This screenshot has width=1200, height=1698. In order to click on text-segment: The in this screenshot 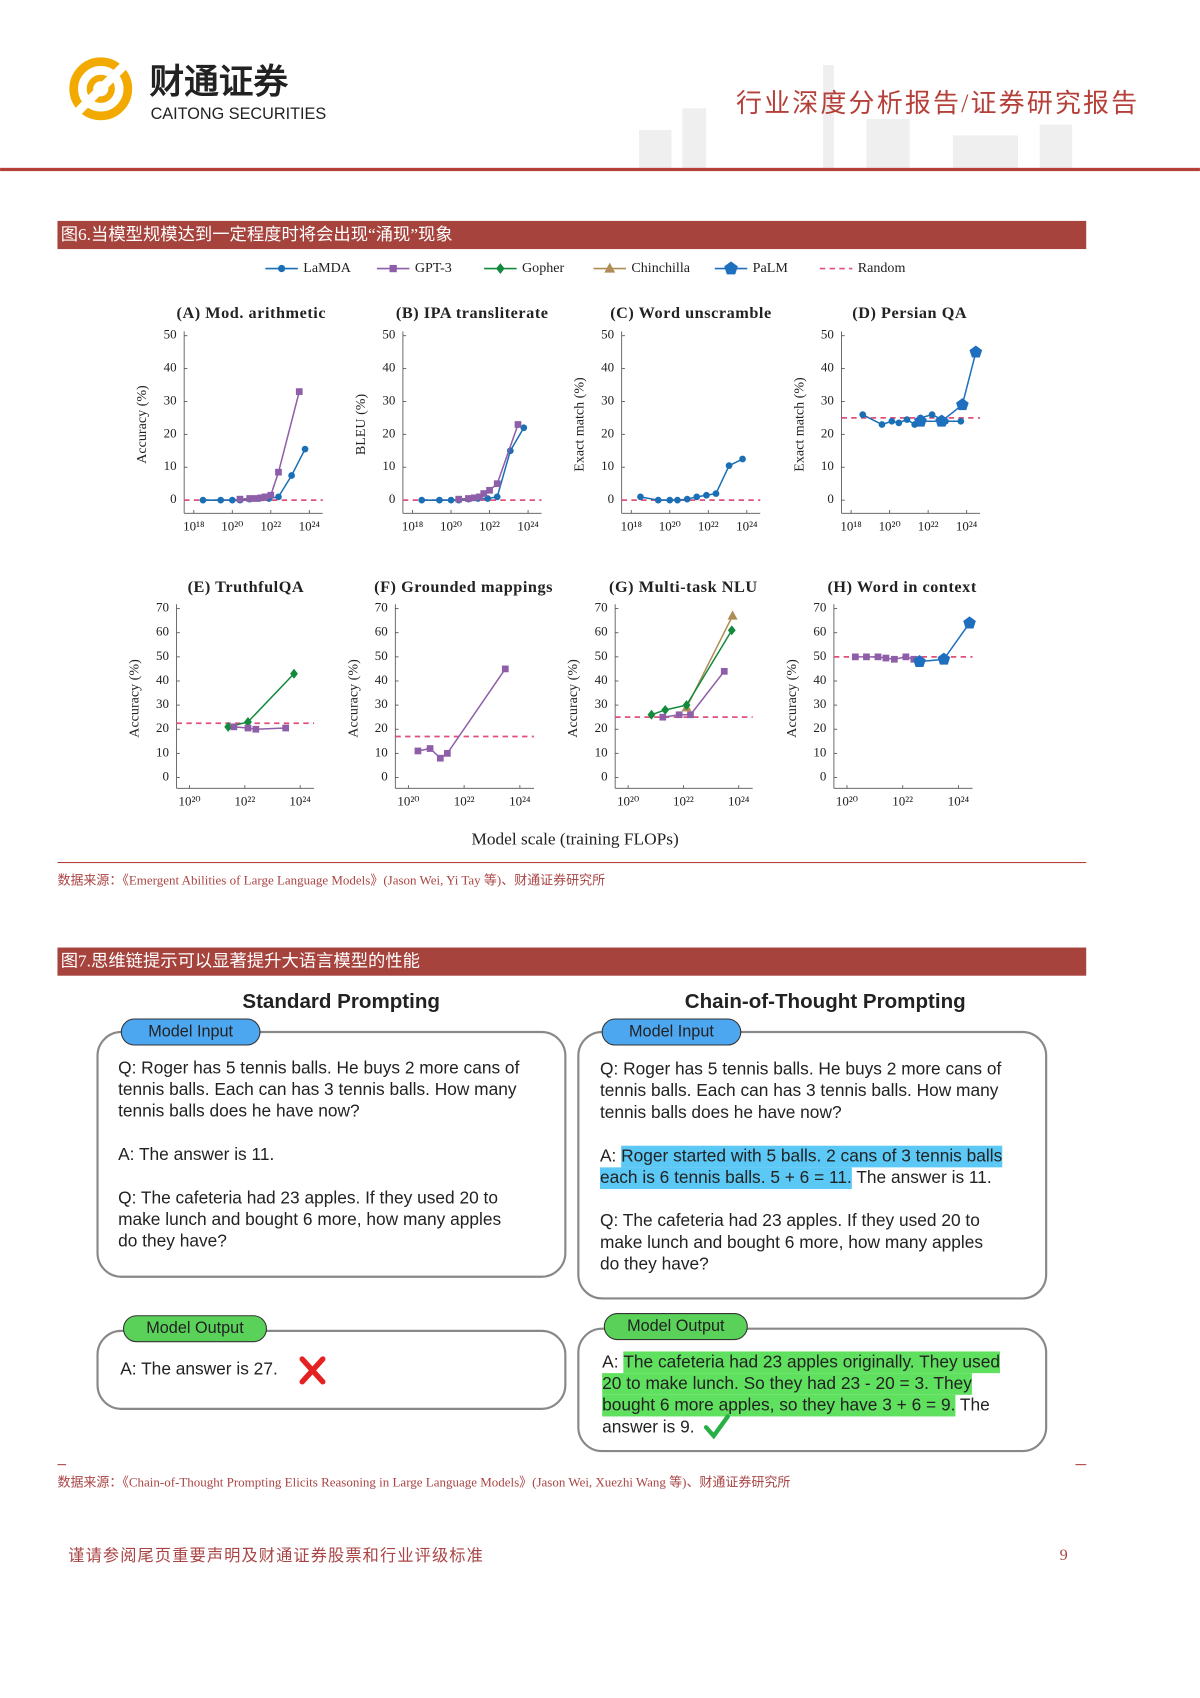, I will do `click(972, 1404)`.